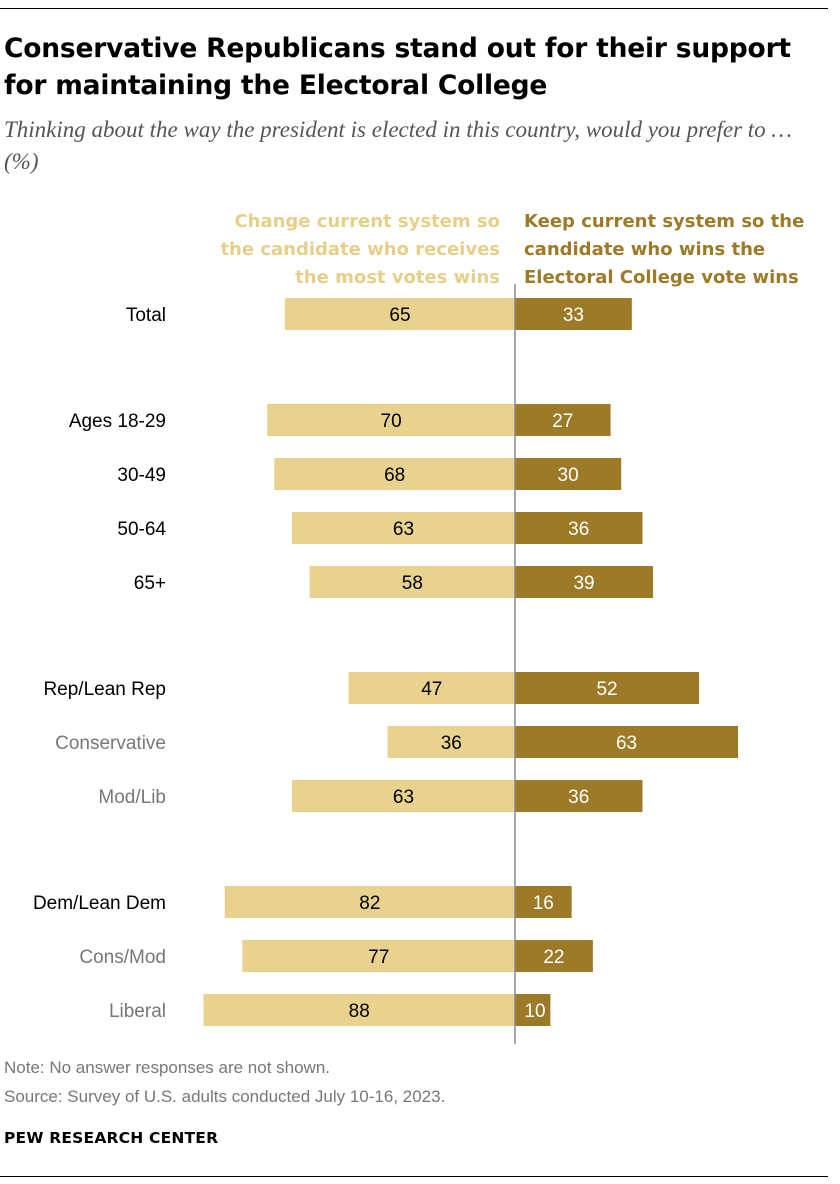  What do you see at coordinates (110, 743) in the screenshot?
I see `category-label-conservative: Conservative` at bounding box center [110, 743].